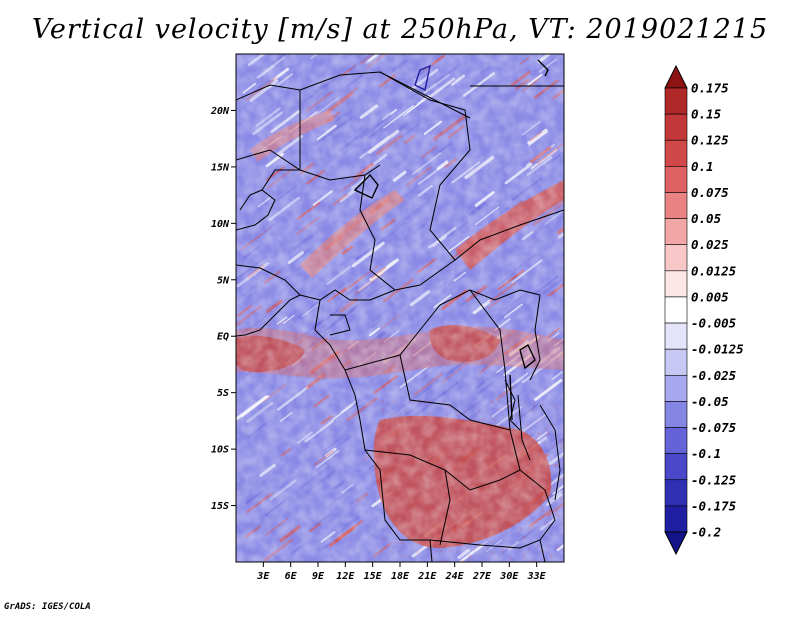  Describe the element at coordinates (263, 576) in the screenshot. I see `lon-tick-label: 3E` at that location.